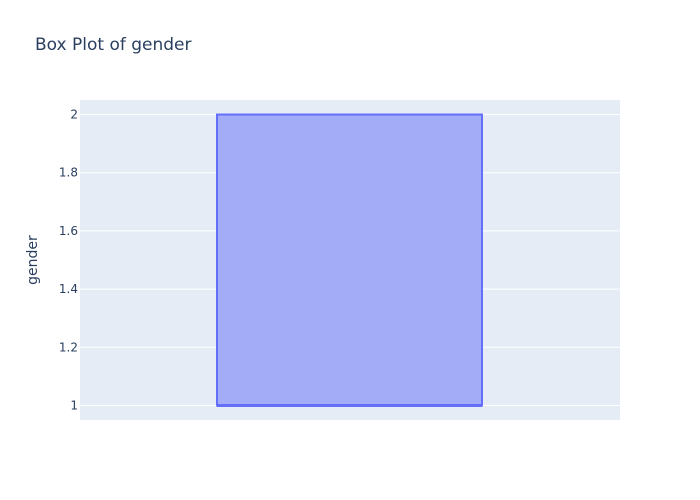 This screenshot has width=700, height=500. What do you see at coordinates (74, 115) in the screenshot?
I see `y-tick-label: 2` at bounding box center [74, 115].